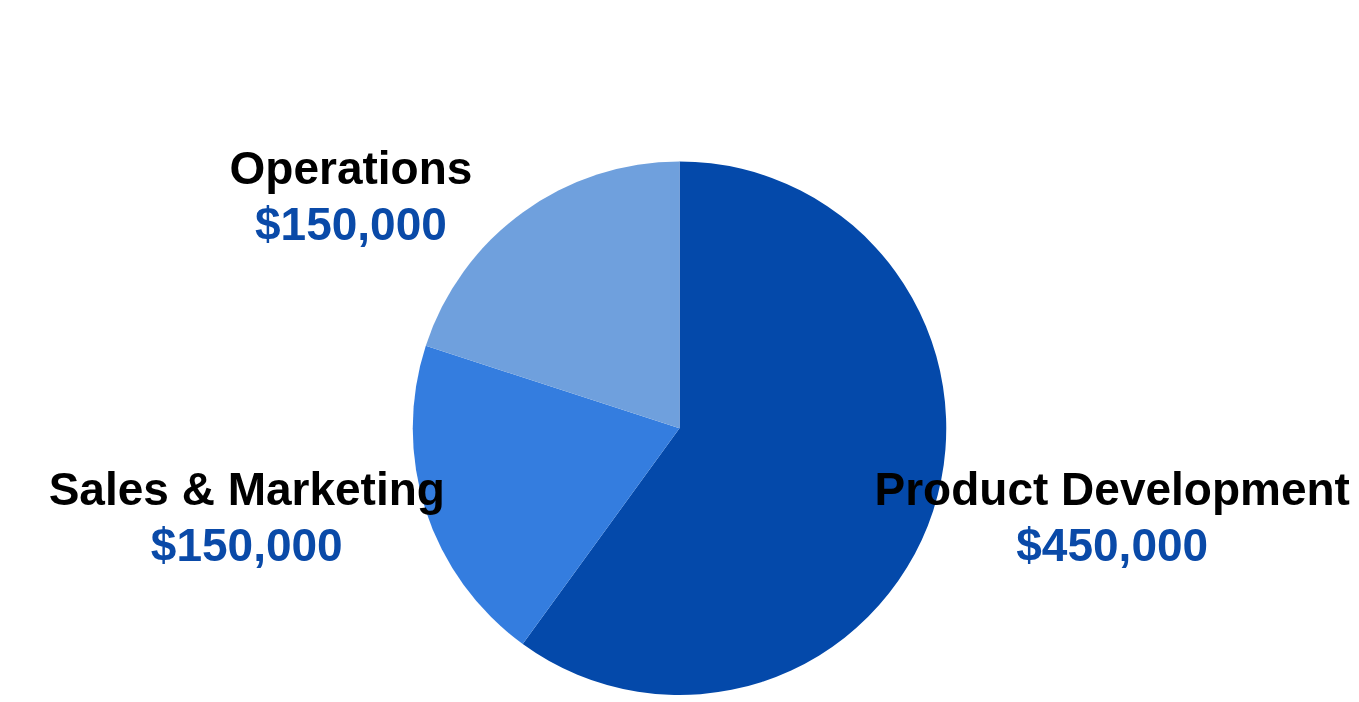 This screenshot has height=702, width=1359. I want to click on data-label: $450,000, so click(1112, 544).